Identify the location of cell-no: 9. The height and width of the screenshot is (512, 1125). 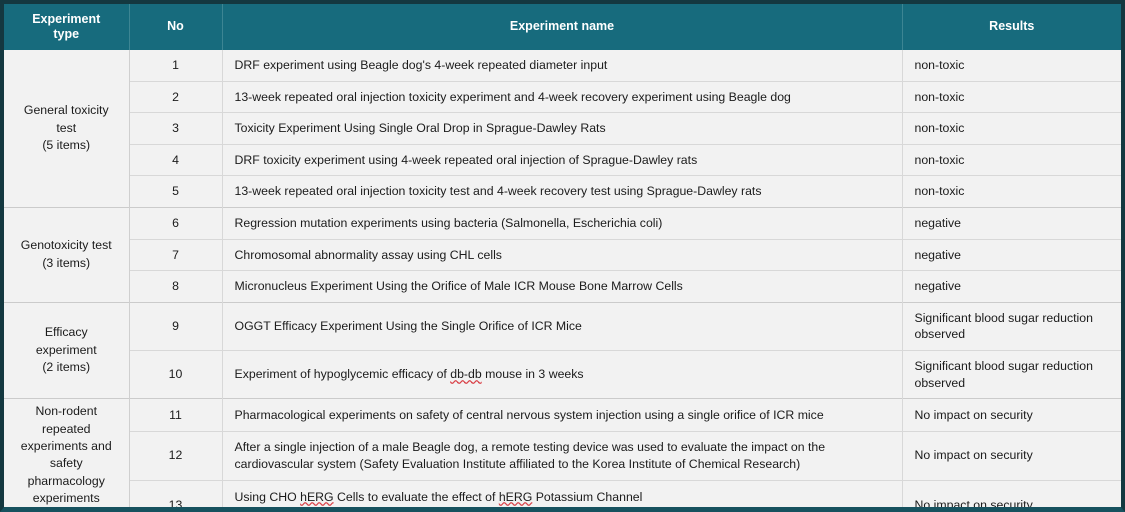
(176, 326).